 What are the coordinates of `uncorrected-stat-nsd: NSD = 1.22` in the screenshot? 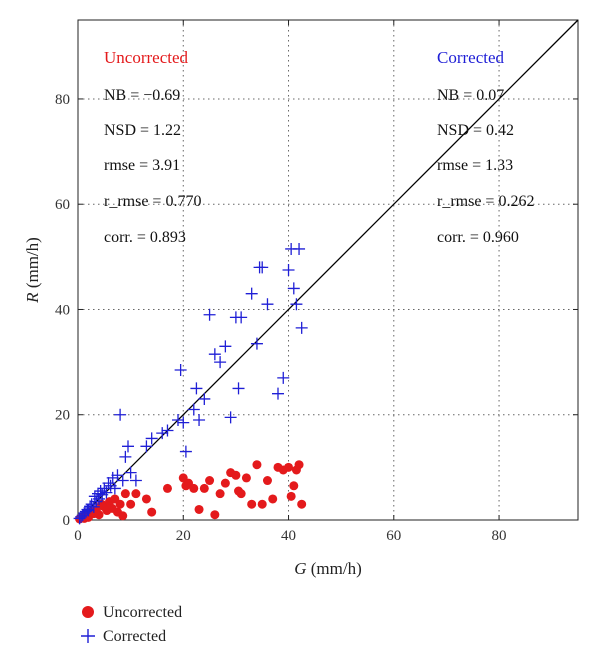 It's located at (142, 130).